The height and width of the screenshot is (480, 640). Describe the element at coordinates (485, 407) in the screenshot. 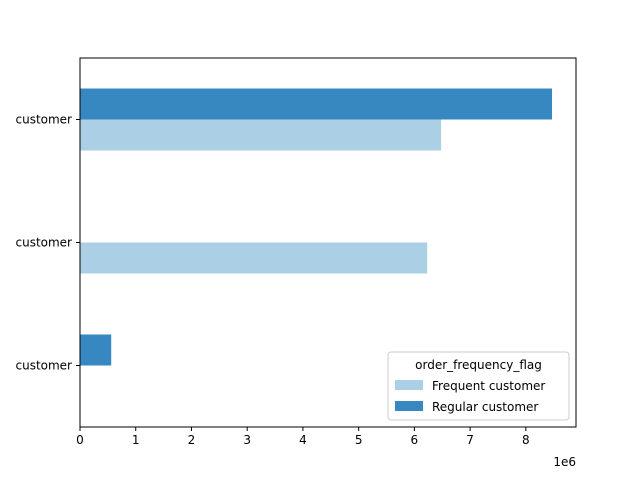

I see `legend-label-regular: Regular customer` at that location.